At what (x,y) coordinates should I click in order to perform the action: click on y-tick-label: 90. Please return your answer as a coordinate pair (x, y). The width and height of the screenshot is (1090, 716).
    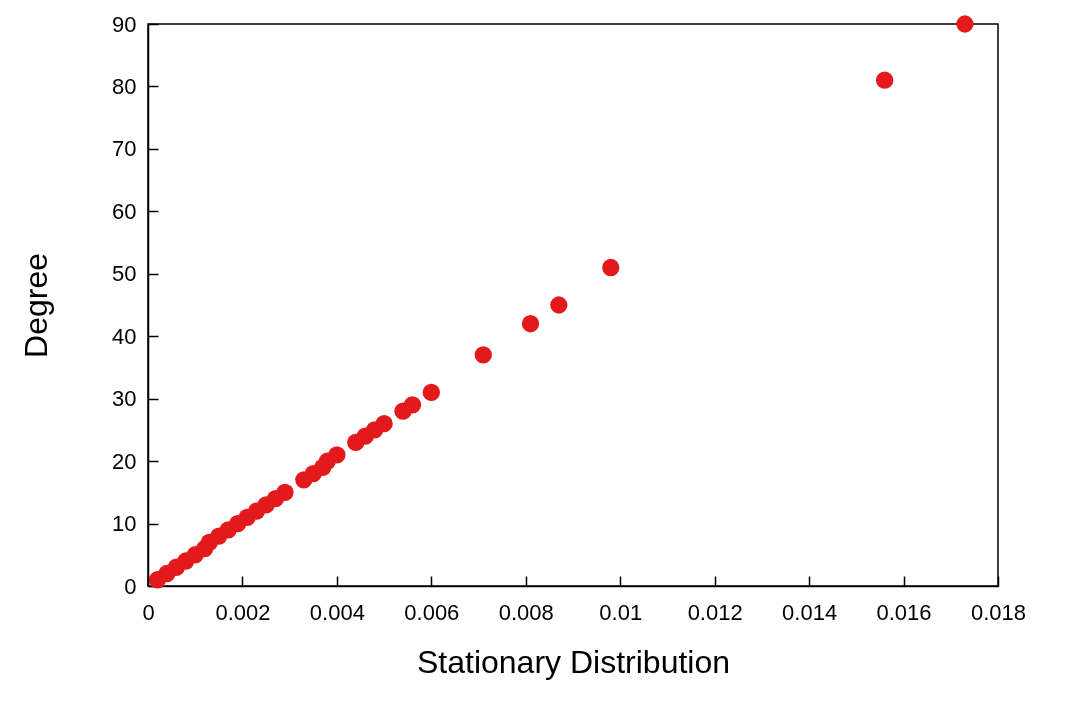
    Looking at the image, I should click on (124, 24).